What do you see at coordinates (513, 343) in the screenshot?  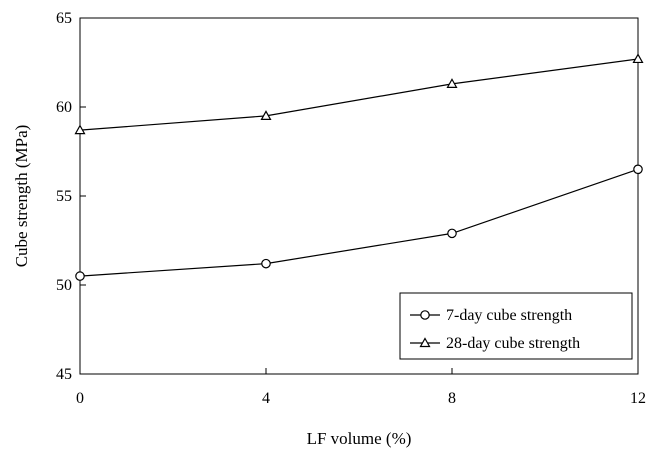 I see `legend-label-28day: 28-day cube strength` at bounding box center [513, 343].